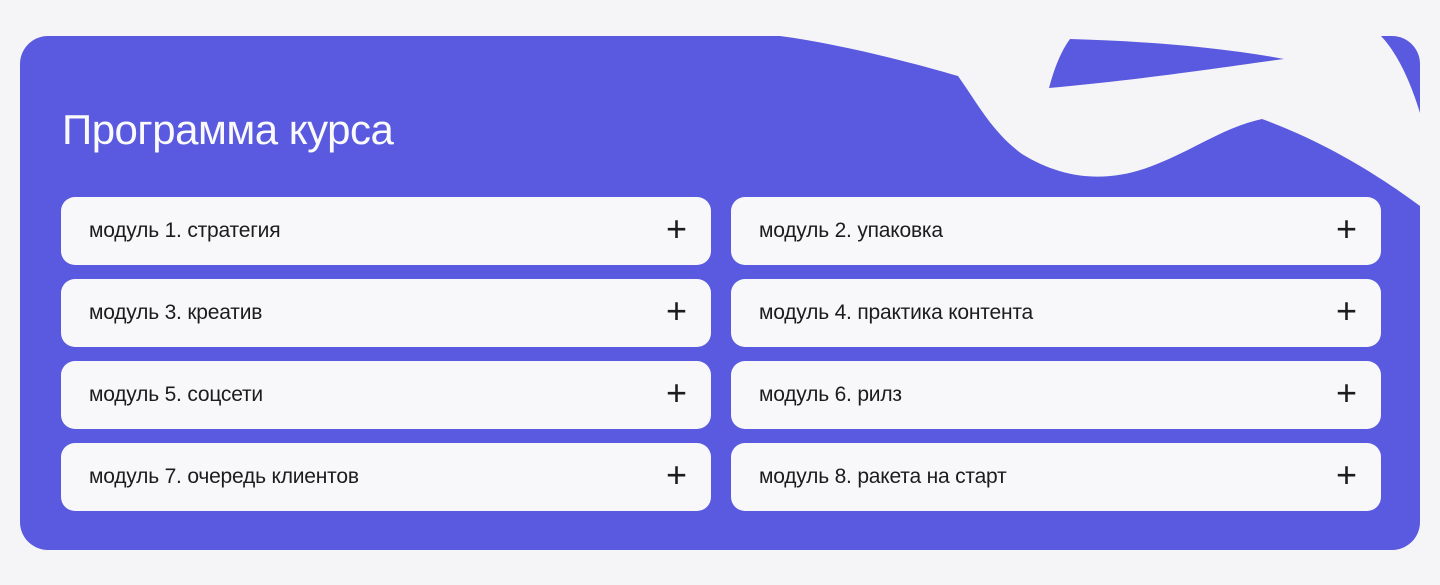 This screenshot has width=1440, height=585. Describe the element at coordinates (386, 313) in the screenshot. I see `accordion-item: модуль 3. креатив +` at that location.